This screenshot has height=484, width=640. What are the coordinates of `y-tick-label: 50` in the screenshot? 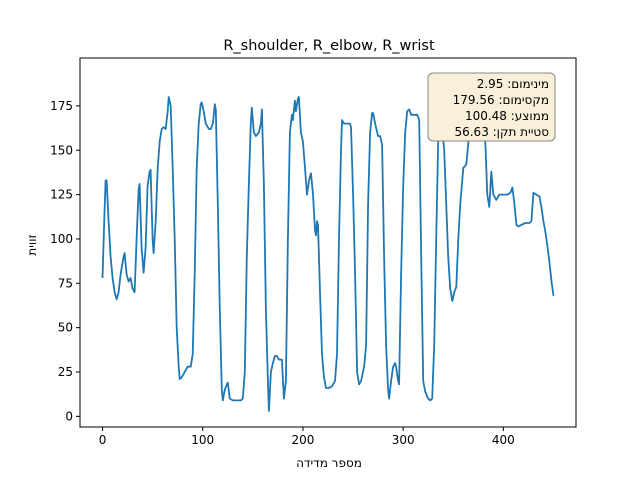 It's located at (65, 328).